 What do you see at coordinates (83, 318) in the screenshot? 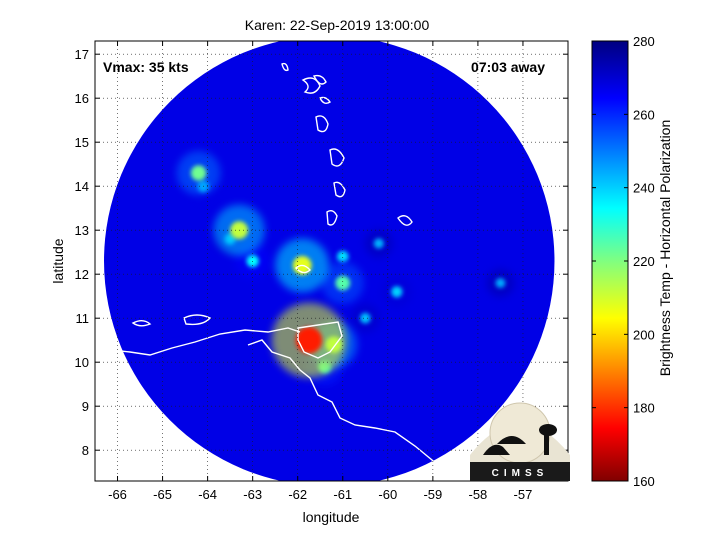
I see `y-tick-label: 11` at bounding box center [83, 318].